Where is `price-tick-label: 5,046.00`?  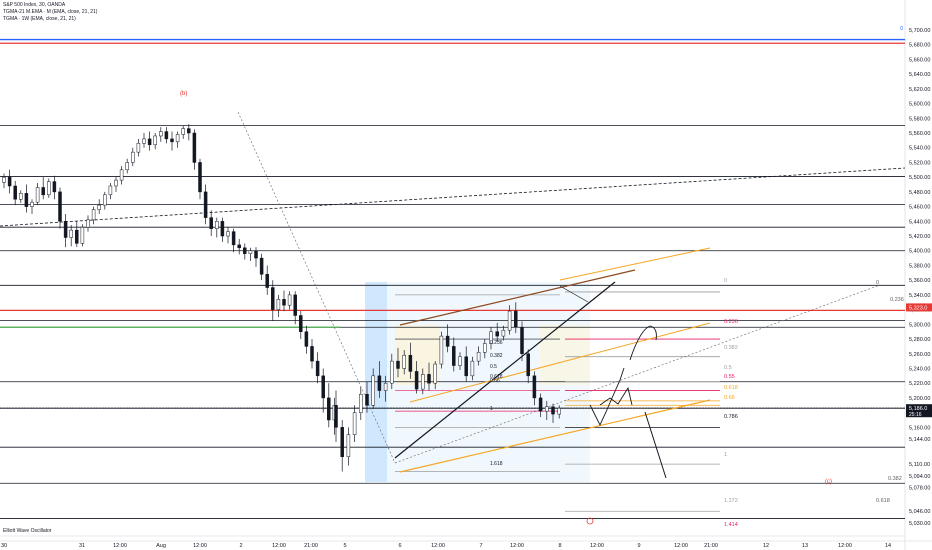 price-tick-label: 5,046.00 is located at coordinates (919, 512).